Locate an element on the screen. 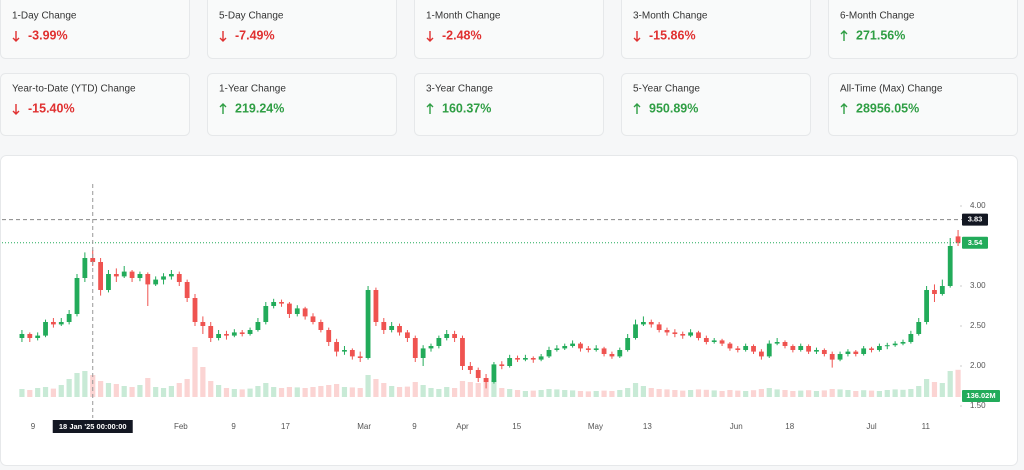  card-value: 28956.05% is located at coordinates (887, 108).